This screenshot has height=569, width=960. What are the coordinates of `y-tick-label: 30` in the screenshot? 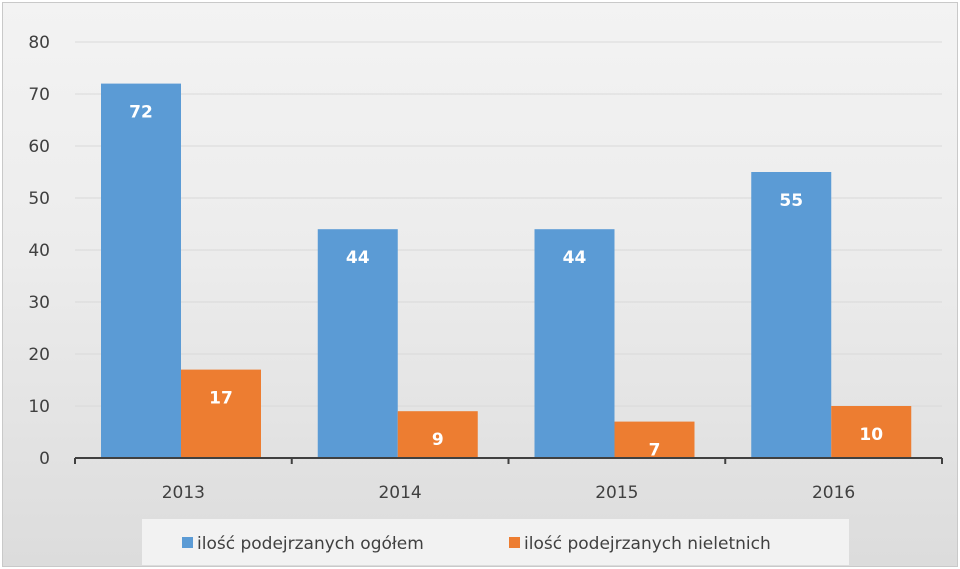 It's located at (39, 303).